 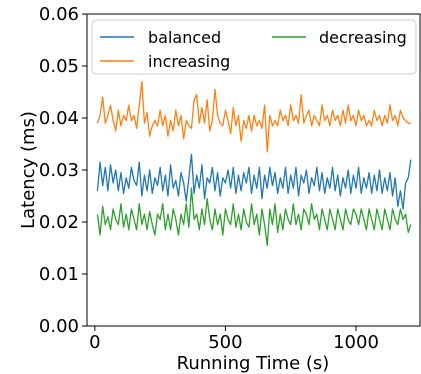 I want to click on y-axis: 0.00 0.01 0.02 0.03 0.04 0.05 0.06, so click(x=63, y=170).